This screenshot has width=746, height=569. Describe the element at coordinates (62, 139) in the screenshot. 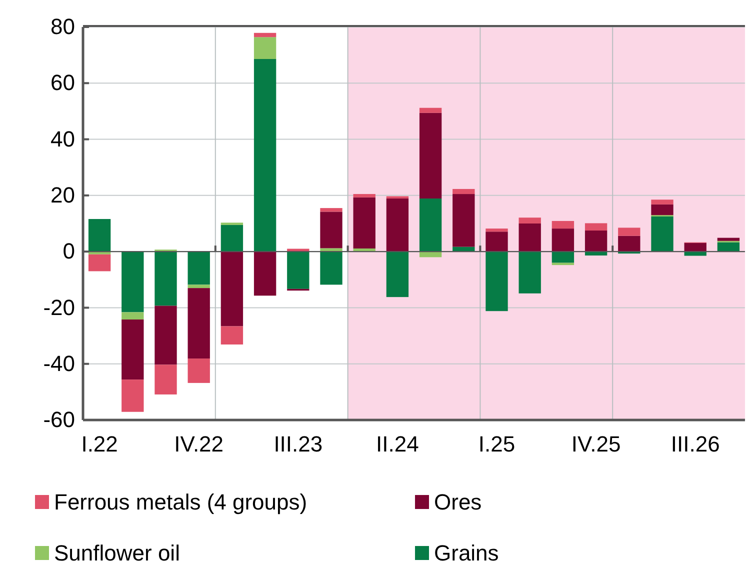

I see `y-tick-label: 40` at that location.